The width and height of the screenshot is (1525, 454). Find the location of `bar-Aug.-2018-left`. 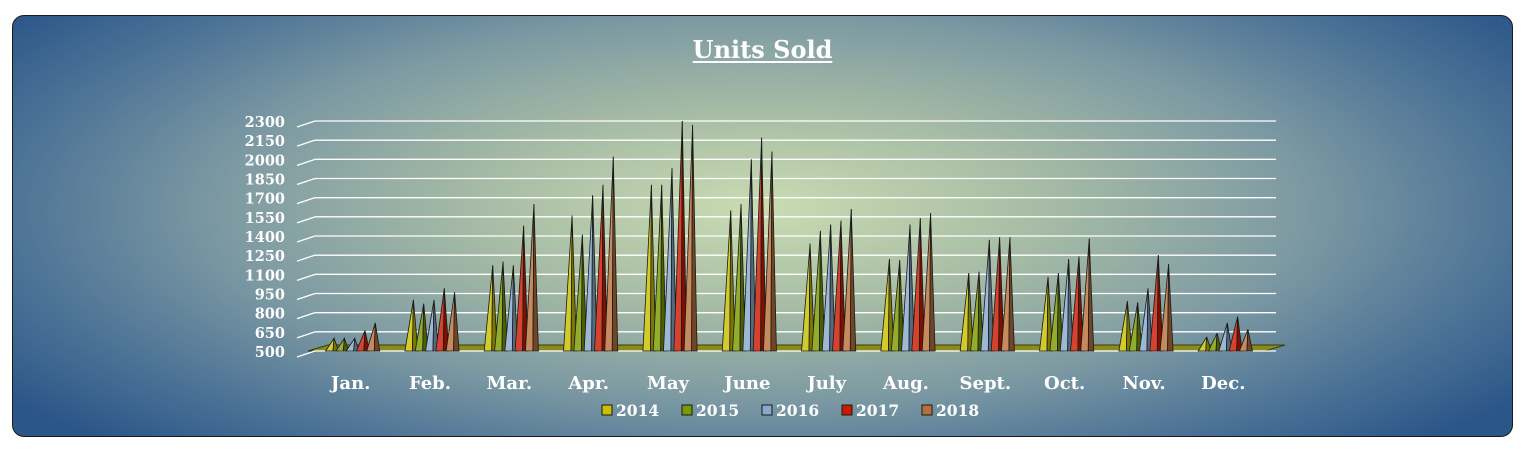

bar-Aug.-2018-left is located at coordinates (926, 282).